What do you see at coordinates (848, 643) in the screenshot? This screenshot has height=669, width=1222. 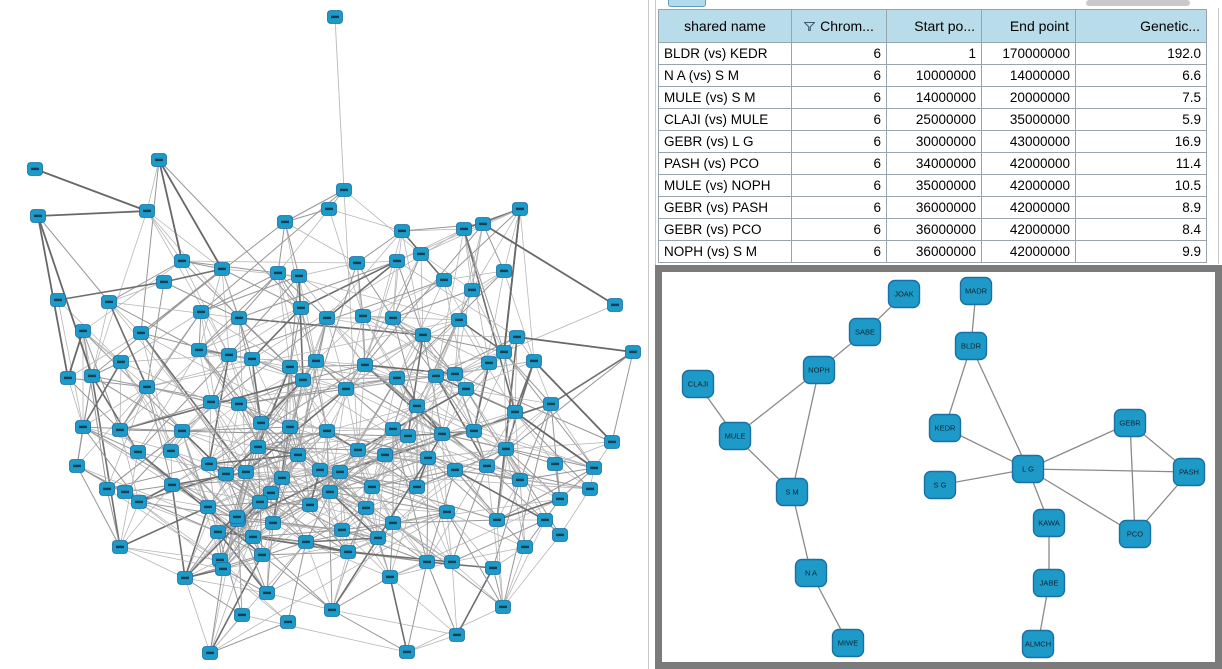 I see `network-node-miwe: MIWE` at bounding box center [848, 643].